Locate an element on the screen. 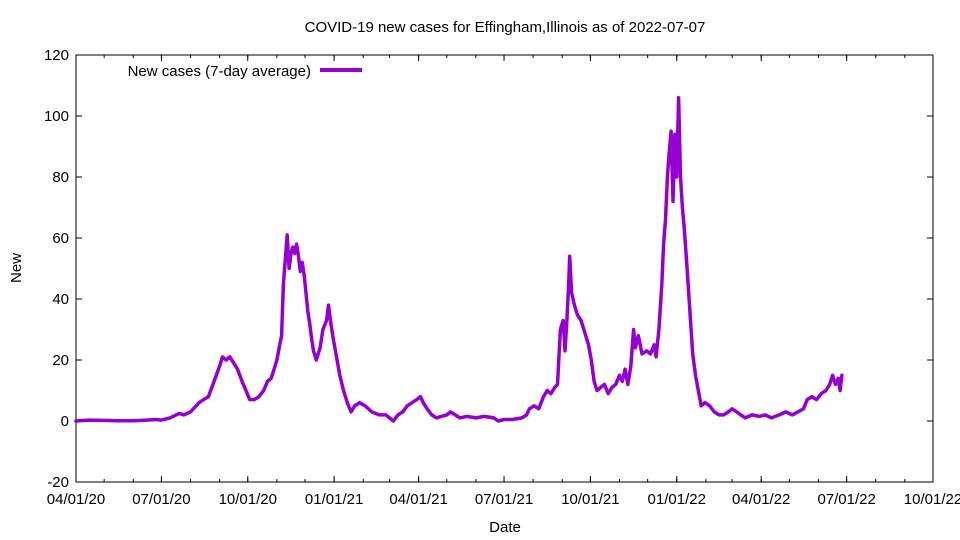 This screenshot has height=540, width=960. y-axis-title: New is located at coordinates (16, 268).